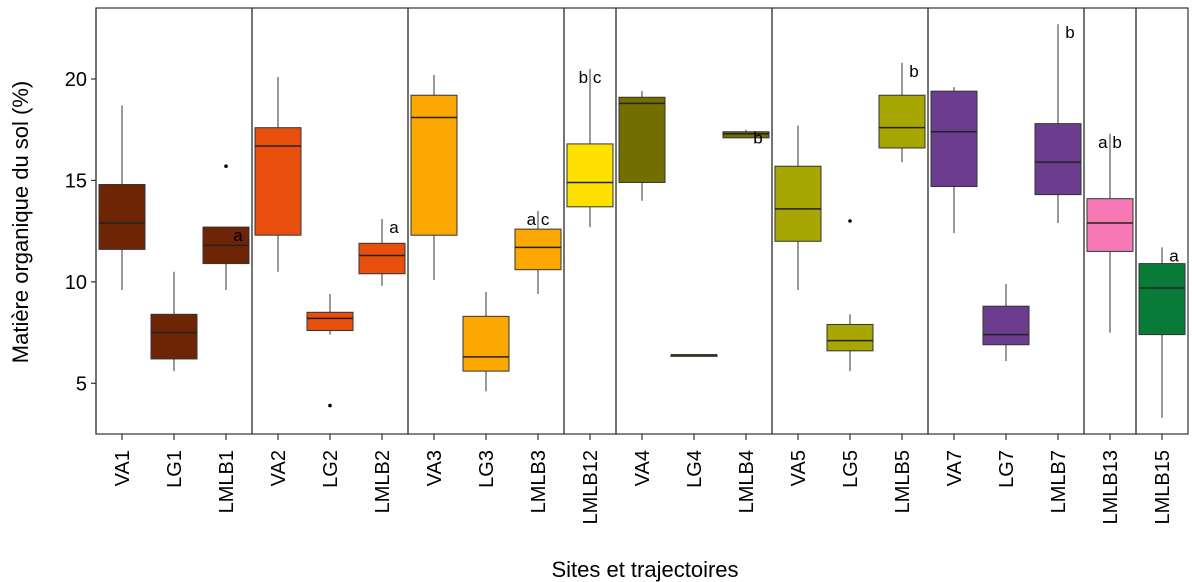 Image resolution: width=1192 pixels, height=582 pixels. Describe the element at coordinates (175, 469) in the screenshot. I see `x-tick-label: LG1` at that location.